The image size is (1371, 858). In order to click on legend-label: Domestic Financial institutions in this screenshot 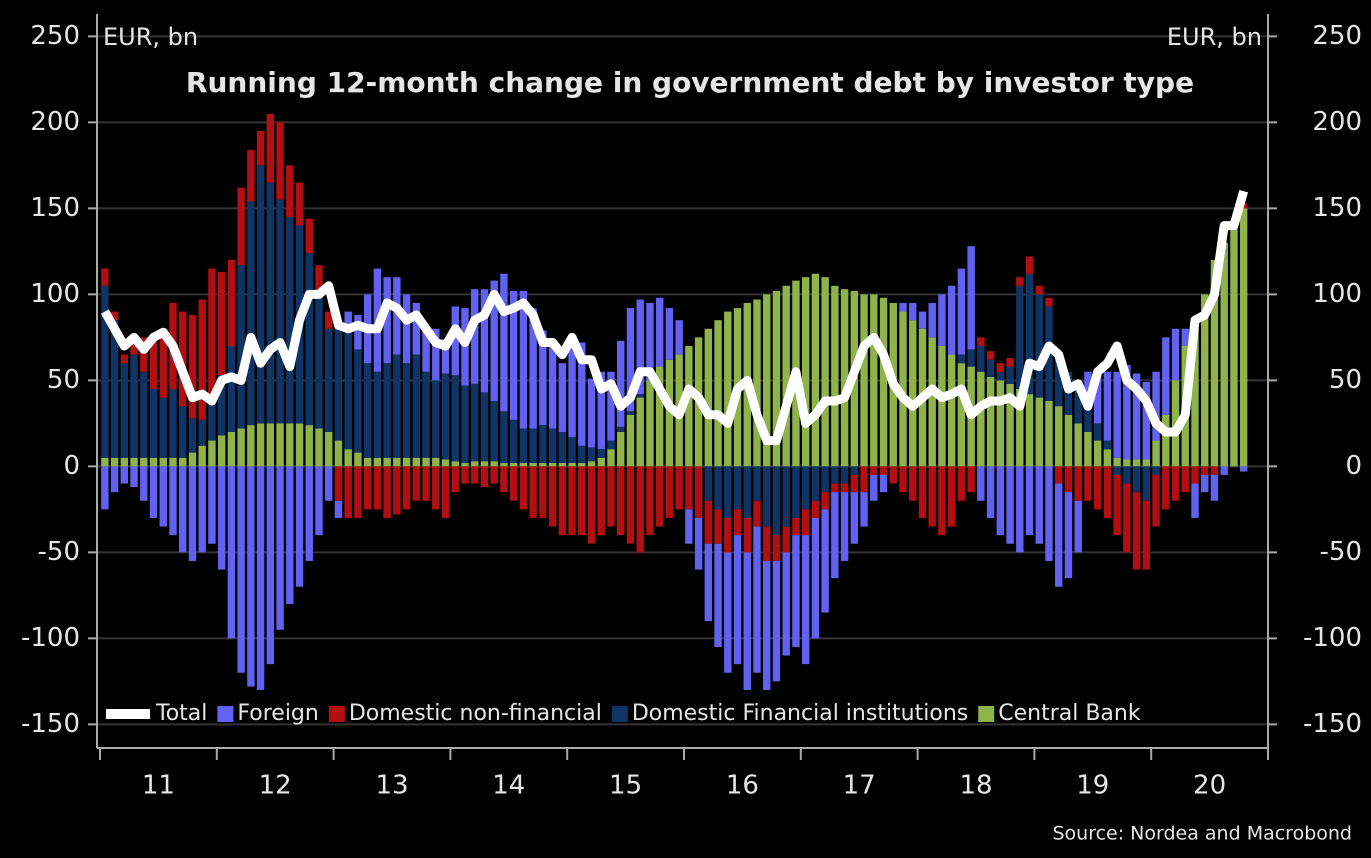, I will do `click(800, 713)`.